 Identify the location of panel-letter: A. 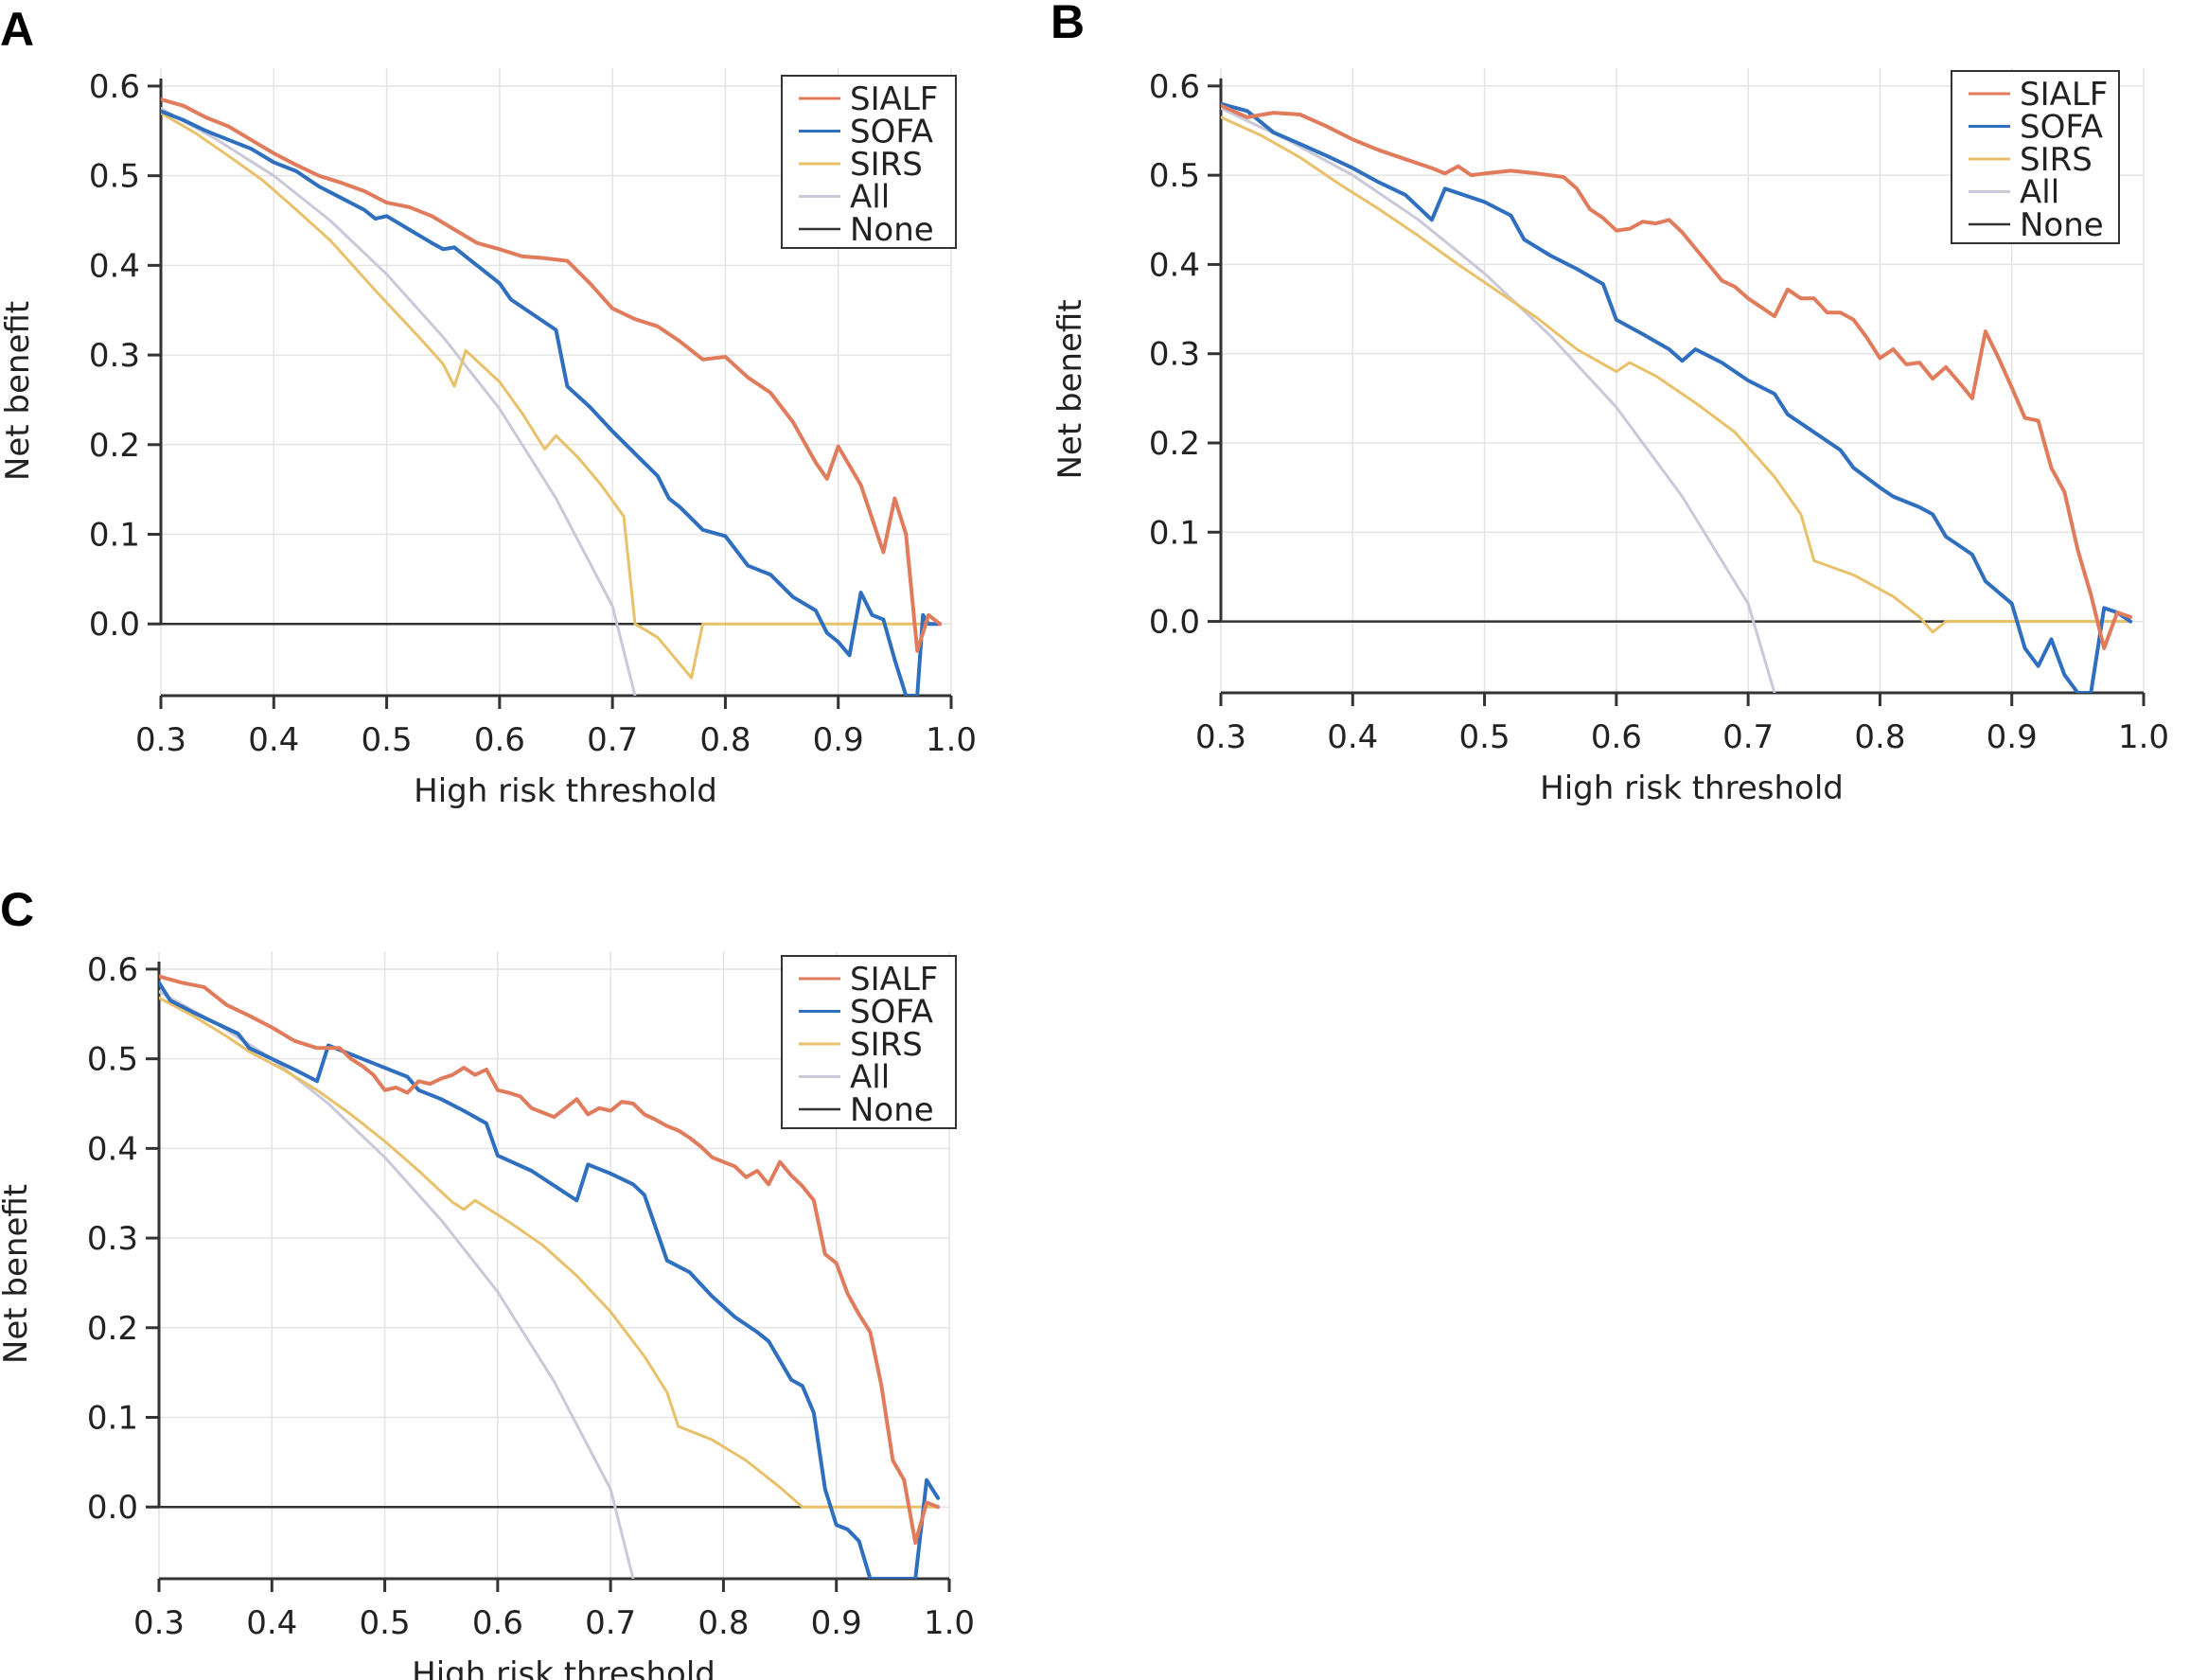
(17, 29).